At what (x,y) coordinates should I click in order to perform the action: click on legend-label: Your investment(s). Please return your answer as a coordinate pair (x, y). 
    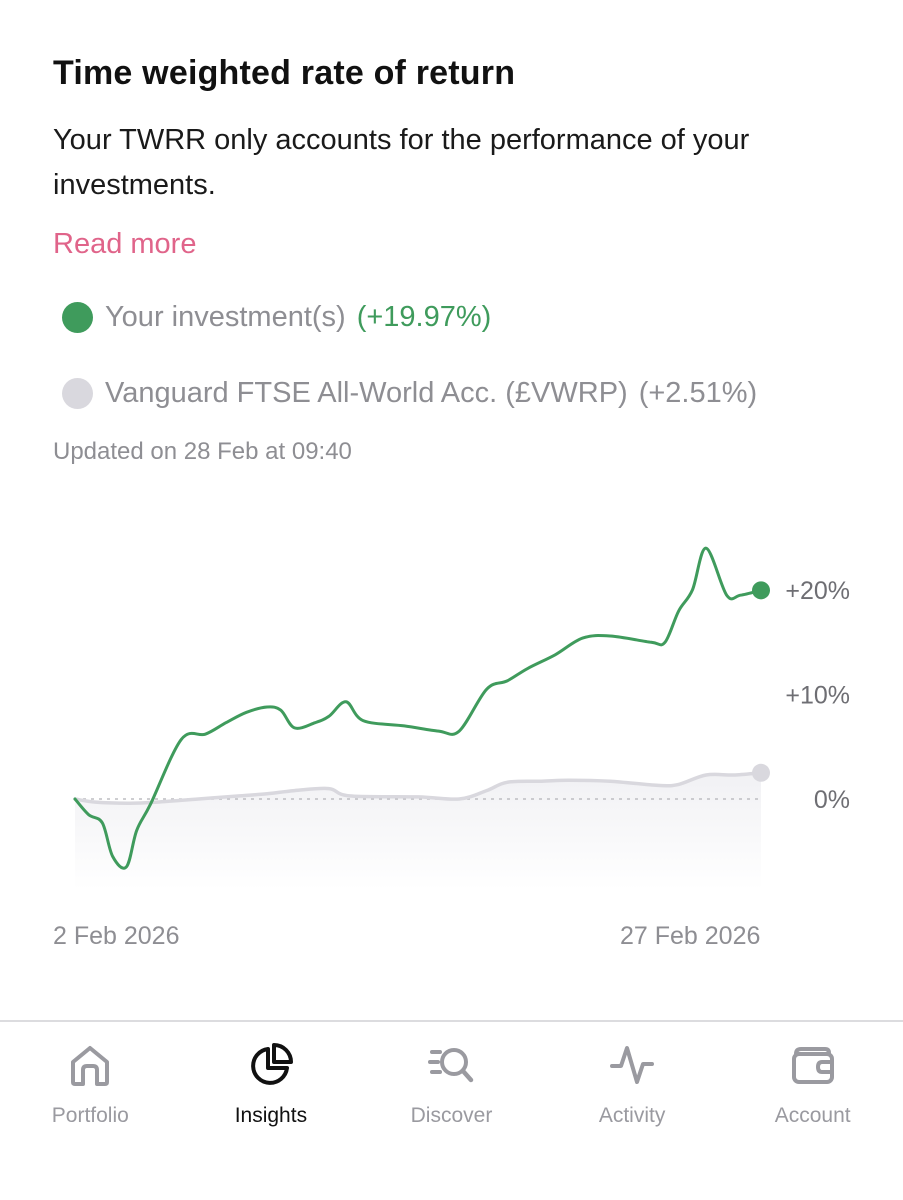
    Looking at the image, I should click on (225, 316).